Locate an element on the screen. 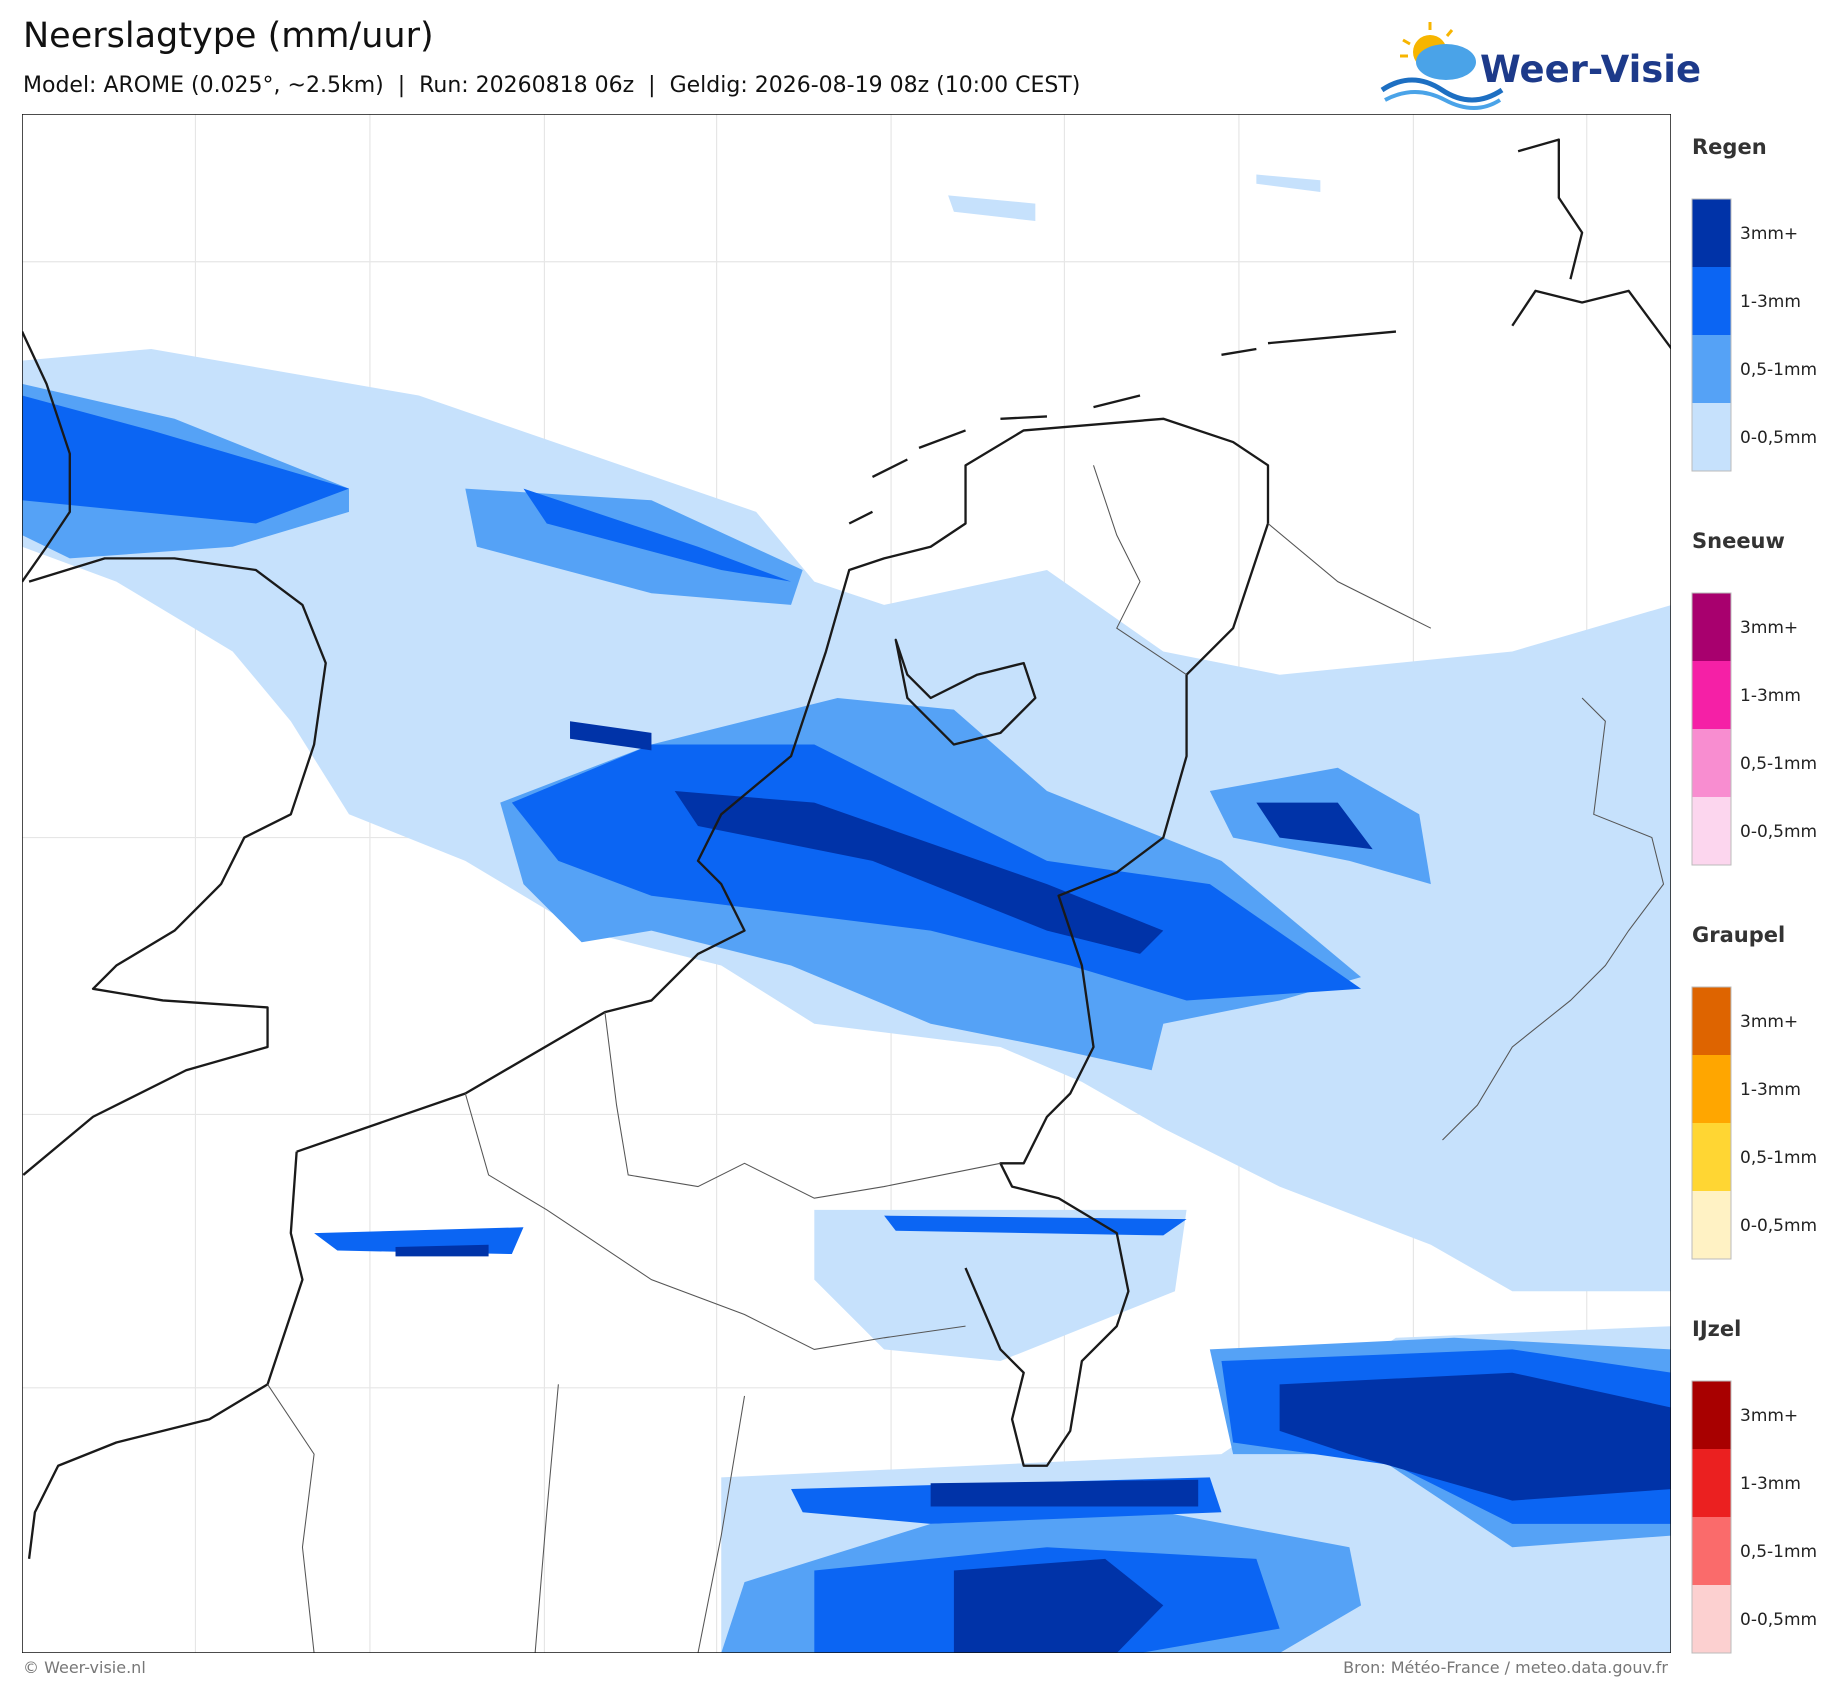 The image size is (1824, 1681). legend-group-title: Regen is located at coordinates (1729, 147).